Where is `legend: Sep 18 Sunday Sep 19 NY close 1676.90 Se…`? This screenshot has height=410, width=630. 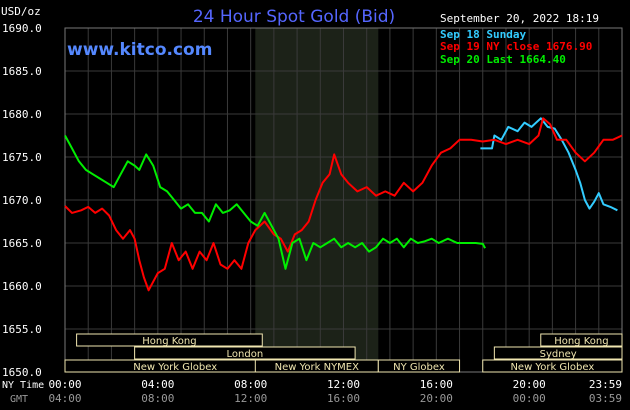
legend: Sep 18 Sunday Sep 19 NY close 1676.90 Se… is located at coordinates (516, 47).